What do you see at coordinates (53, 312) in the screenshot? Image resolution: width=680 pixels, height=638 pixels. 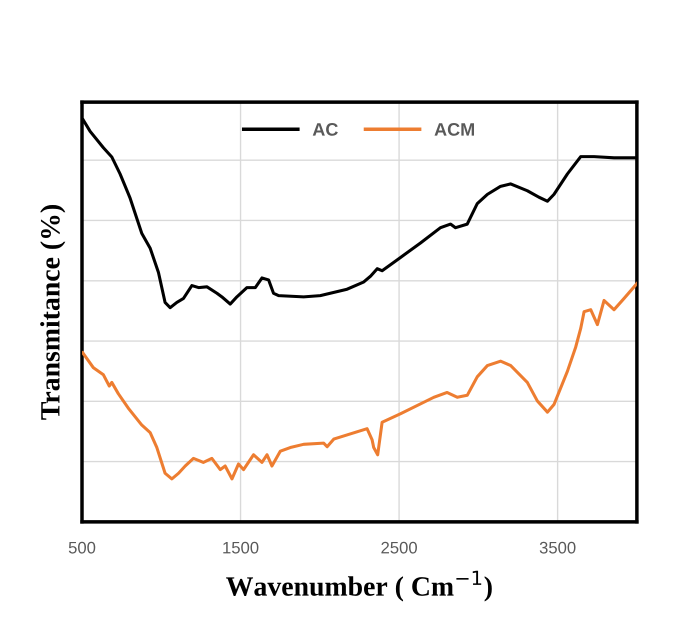 I see `y-axis-title: Transmitance (%)` at bounding box center [53, 312].